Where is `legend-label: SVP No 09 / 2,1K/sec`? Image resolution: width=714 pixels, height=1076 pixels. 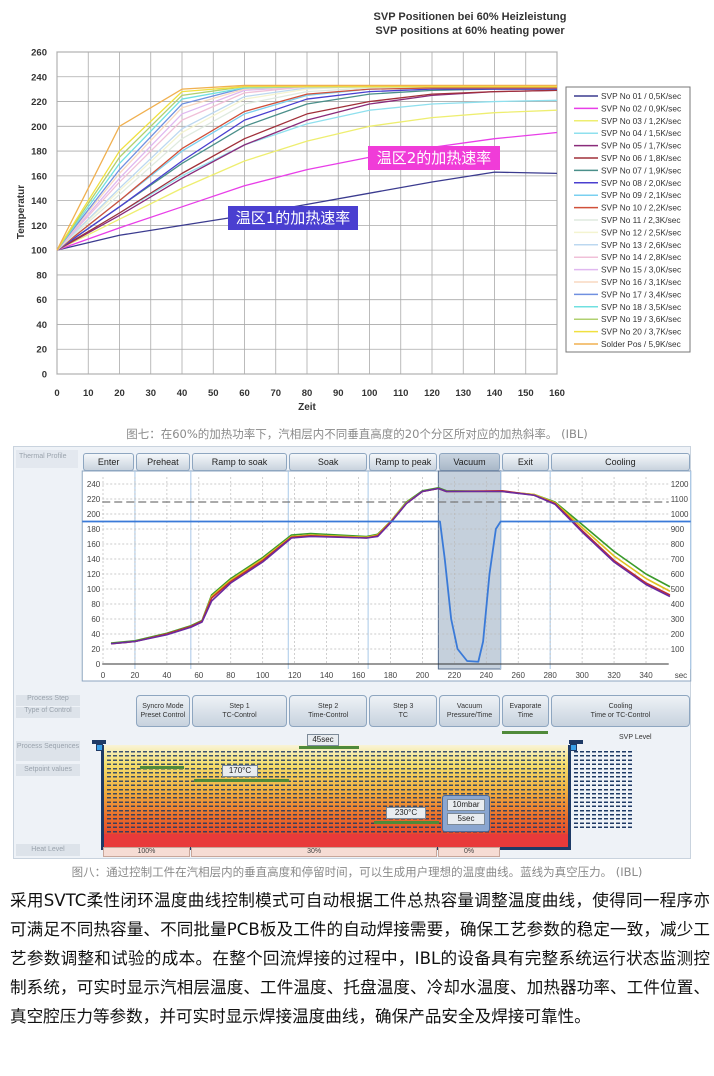
legend-label: SVP No 09 / 2,1K/sec is located at coordinates (641, 195).